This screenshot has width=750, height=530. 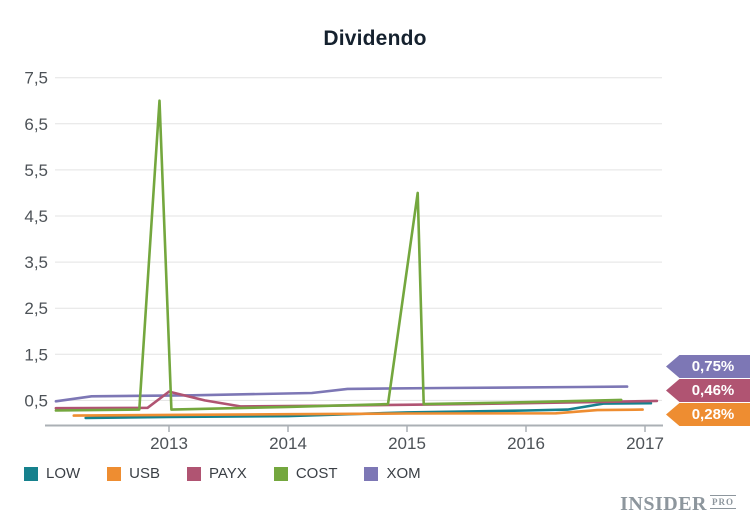 I want to click on x-tick-label: 2013, so click(x=169, y=443).